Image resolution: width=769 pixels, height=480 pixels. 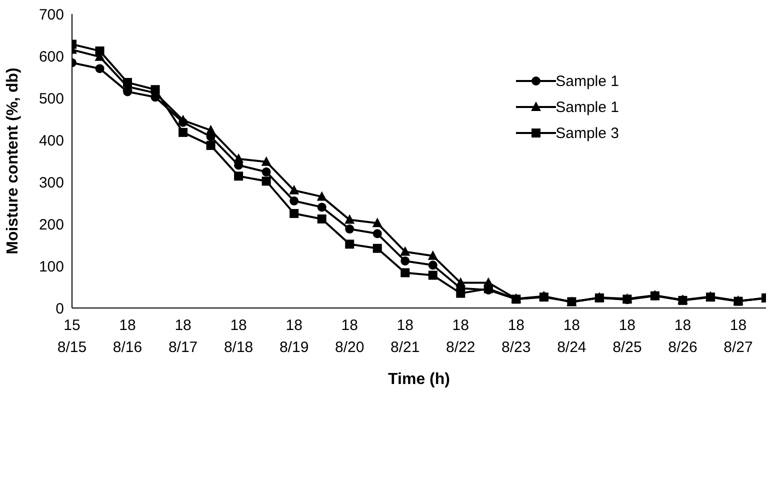 I want to click on x-tick-label: 18 8/16, so click(x=127, y=336).